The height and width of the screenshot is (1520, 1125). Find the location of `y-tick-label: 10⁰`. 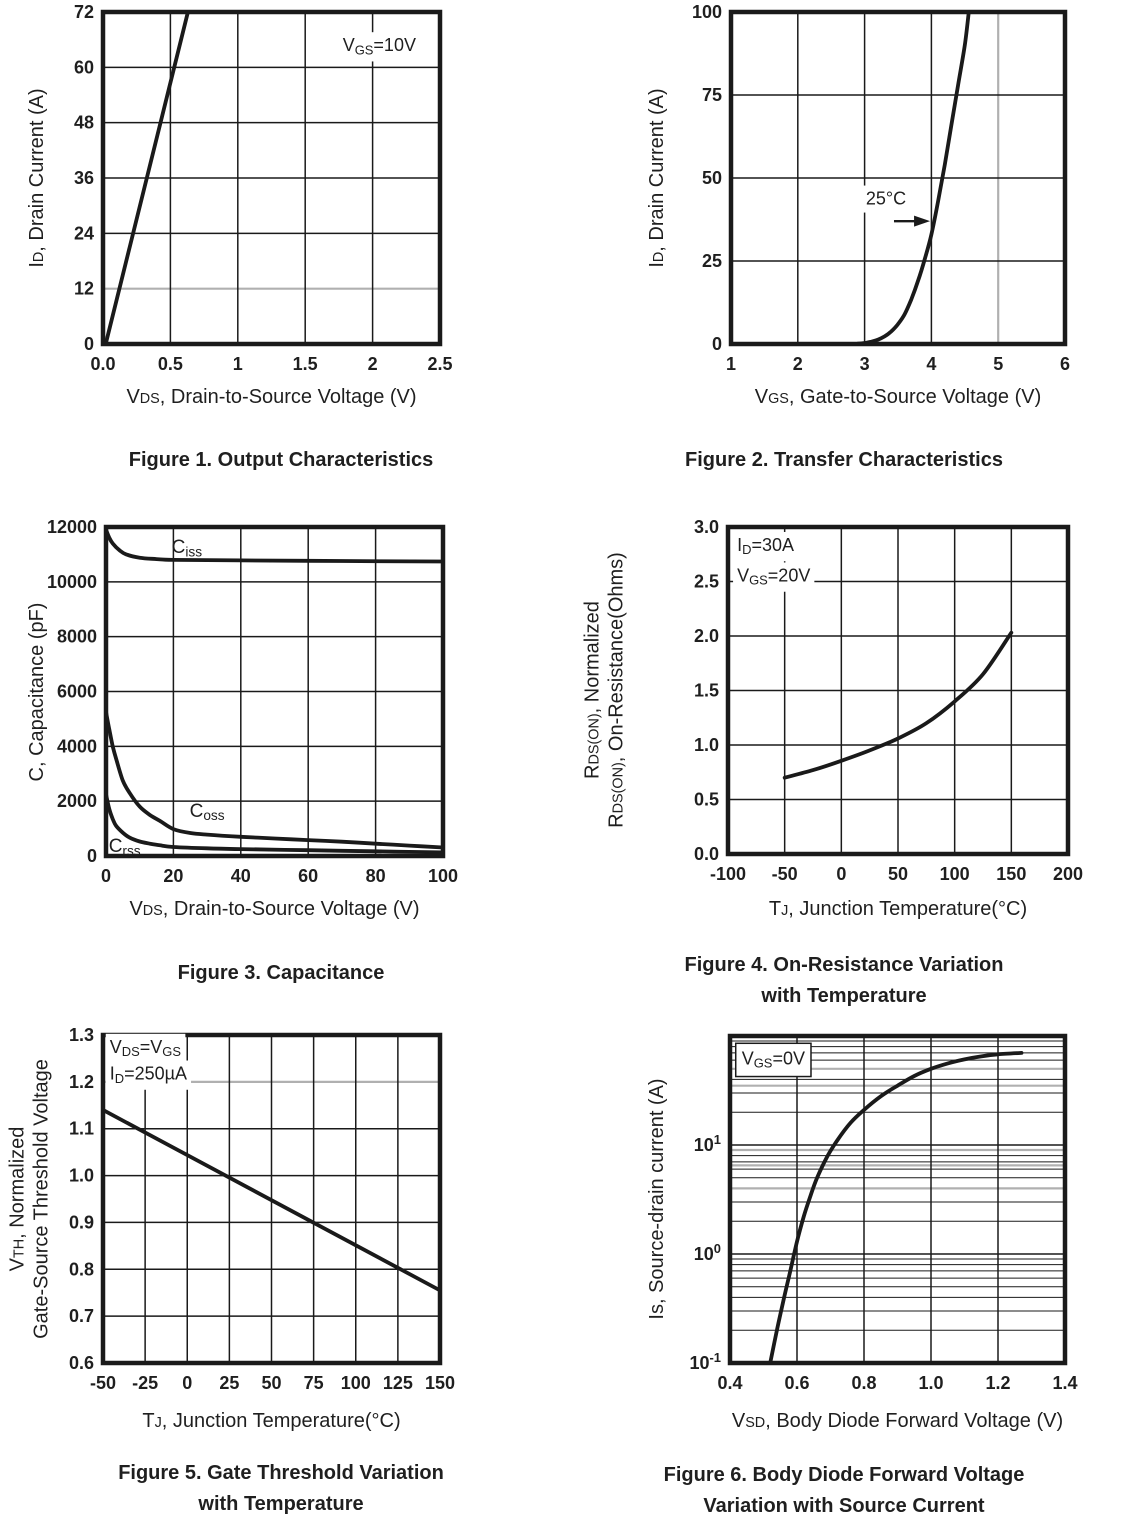

y-tick-label: 10⁰ is located at coordinates (707, 1252).